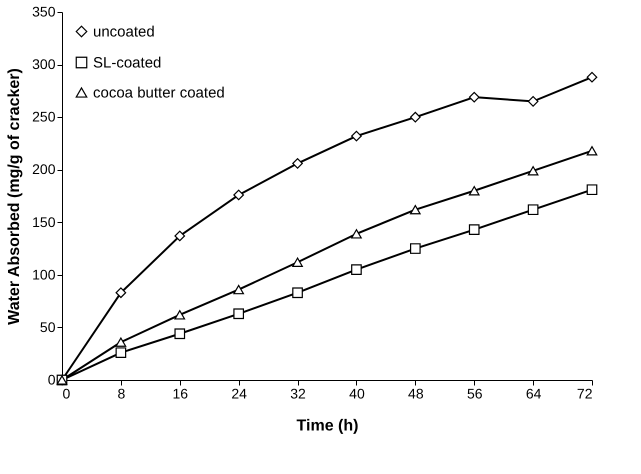 The image size is (641, 474). What do you see at coordinates (534, 394) in the screenshot?
I see `x-tick-label: 64` at bounding box center [534, 394].